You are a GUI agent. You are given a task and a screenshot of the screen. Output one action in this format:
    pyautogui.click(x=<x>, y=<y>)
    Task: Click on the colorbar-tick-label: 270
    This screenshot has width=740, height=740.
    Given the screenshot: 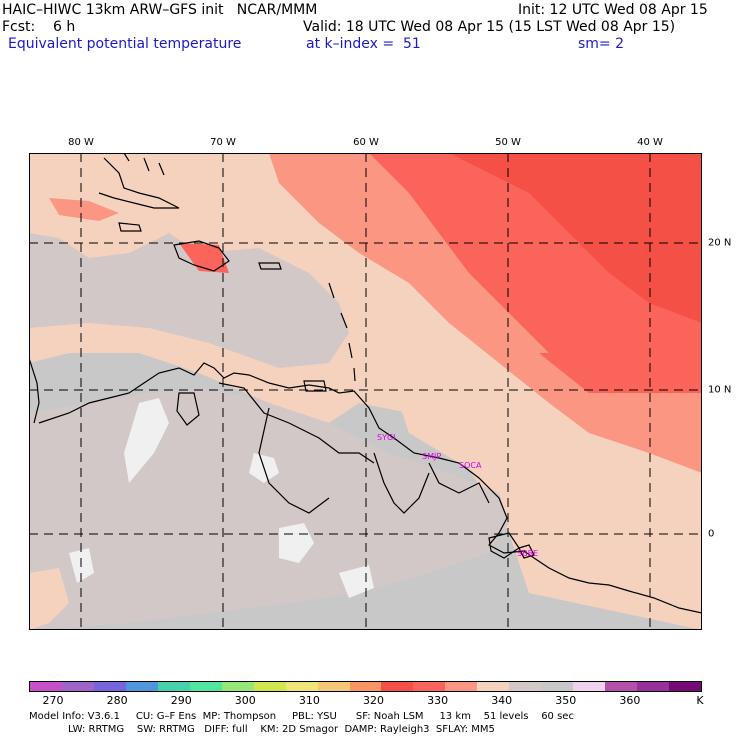 What is the action you would take?
    pyautogui.click(x=53, y=700)
    